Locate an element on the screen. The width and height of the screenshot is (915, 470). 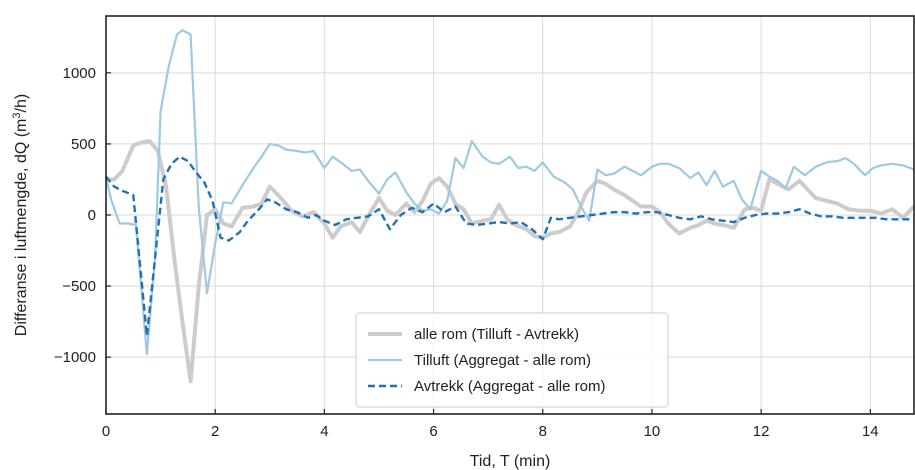
x-axis-ticks: 0 2 4 6 8 10 12 14 is located at coordinates (490, 424).